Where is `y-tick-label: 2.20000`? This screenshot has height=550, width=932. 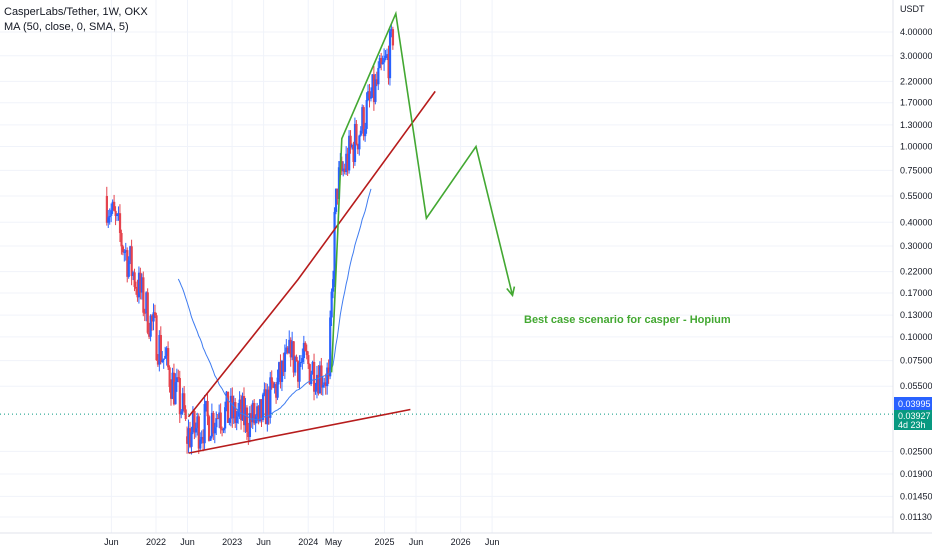
y-tick-label: 2.20000 is located at coordinates (916, 81).